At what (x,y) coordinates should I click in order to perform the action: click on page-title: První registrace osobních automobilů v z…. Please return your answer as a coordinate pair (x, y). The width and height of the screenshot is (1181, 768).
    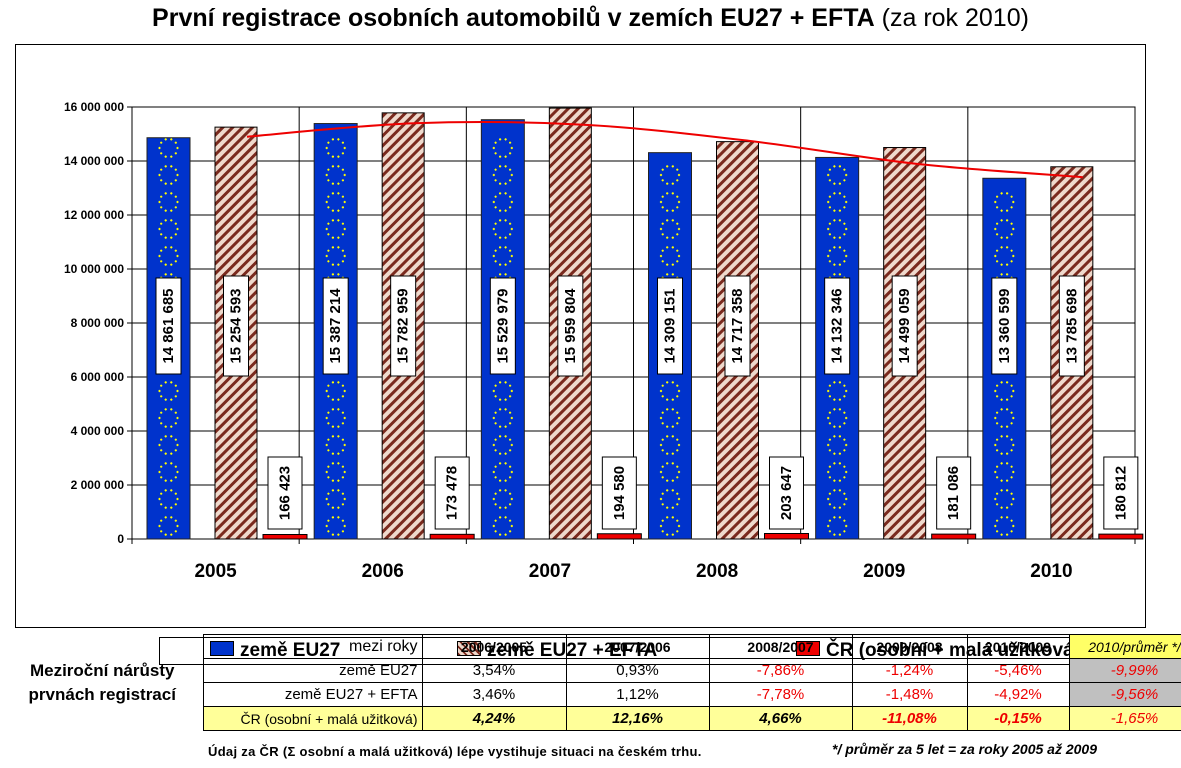
    Looking at the image, I should click on (590, 18).